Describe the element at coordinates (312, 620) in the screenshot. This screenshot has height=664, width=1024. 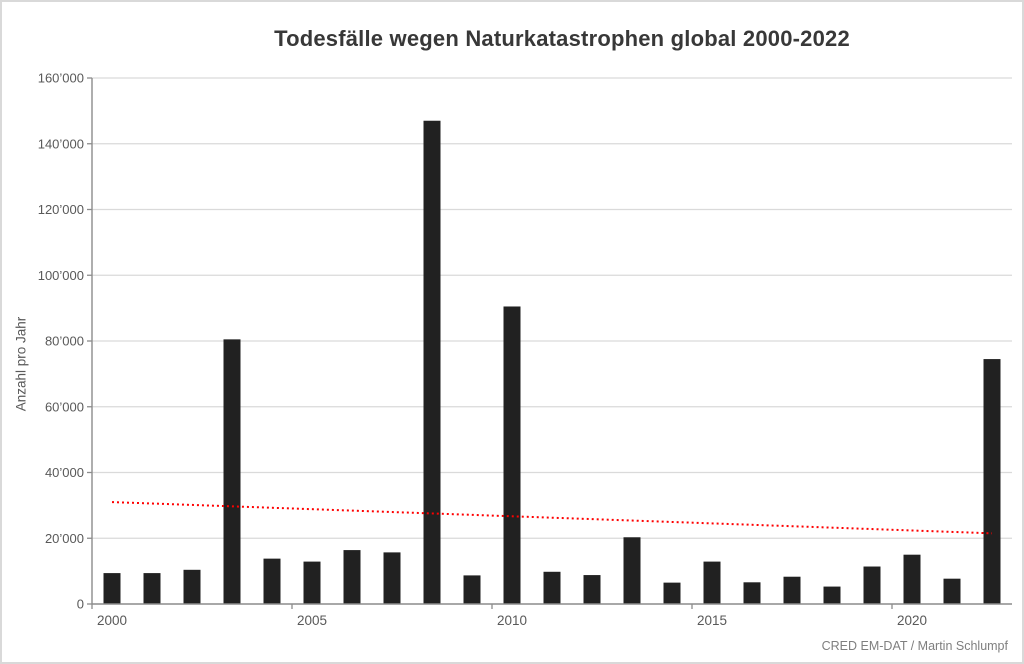
I see `x-tick-label: 2005` at that location.